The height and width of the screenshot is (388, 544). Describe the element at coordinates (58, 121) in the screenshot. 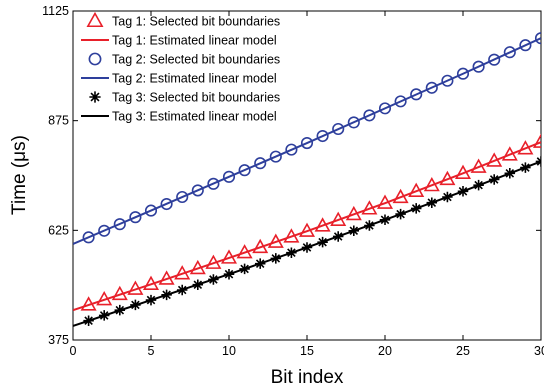

I see `y-tick-label: 875` at that location.